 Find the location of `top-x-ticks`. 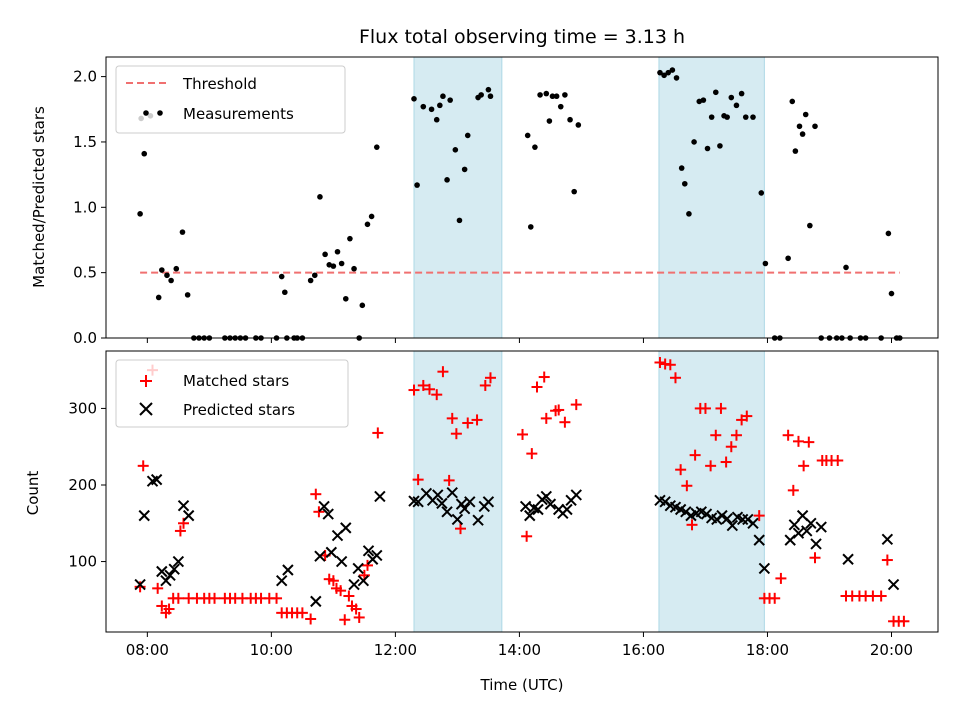

top-x-ticks is located at coordinates (519, 340).